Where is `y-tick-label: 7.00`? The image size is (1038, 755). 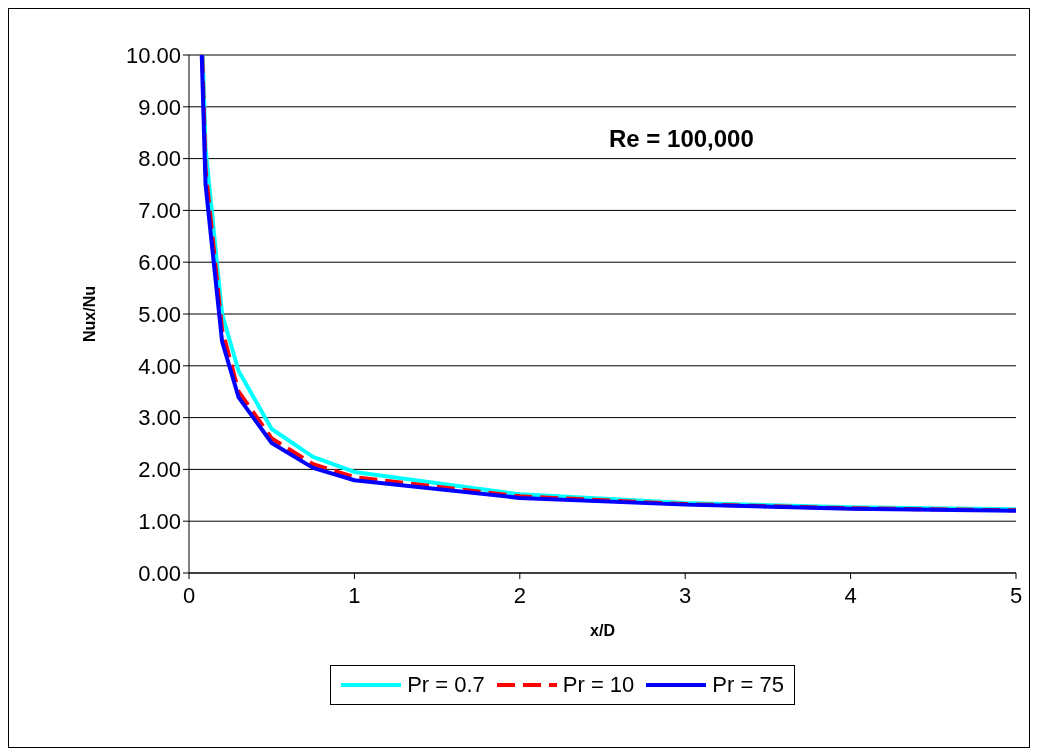
y-tick-label: 7.00 is located at coordinates (159, 211).